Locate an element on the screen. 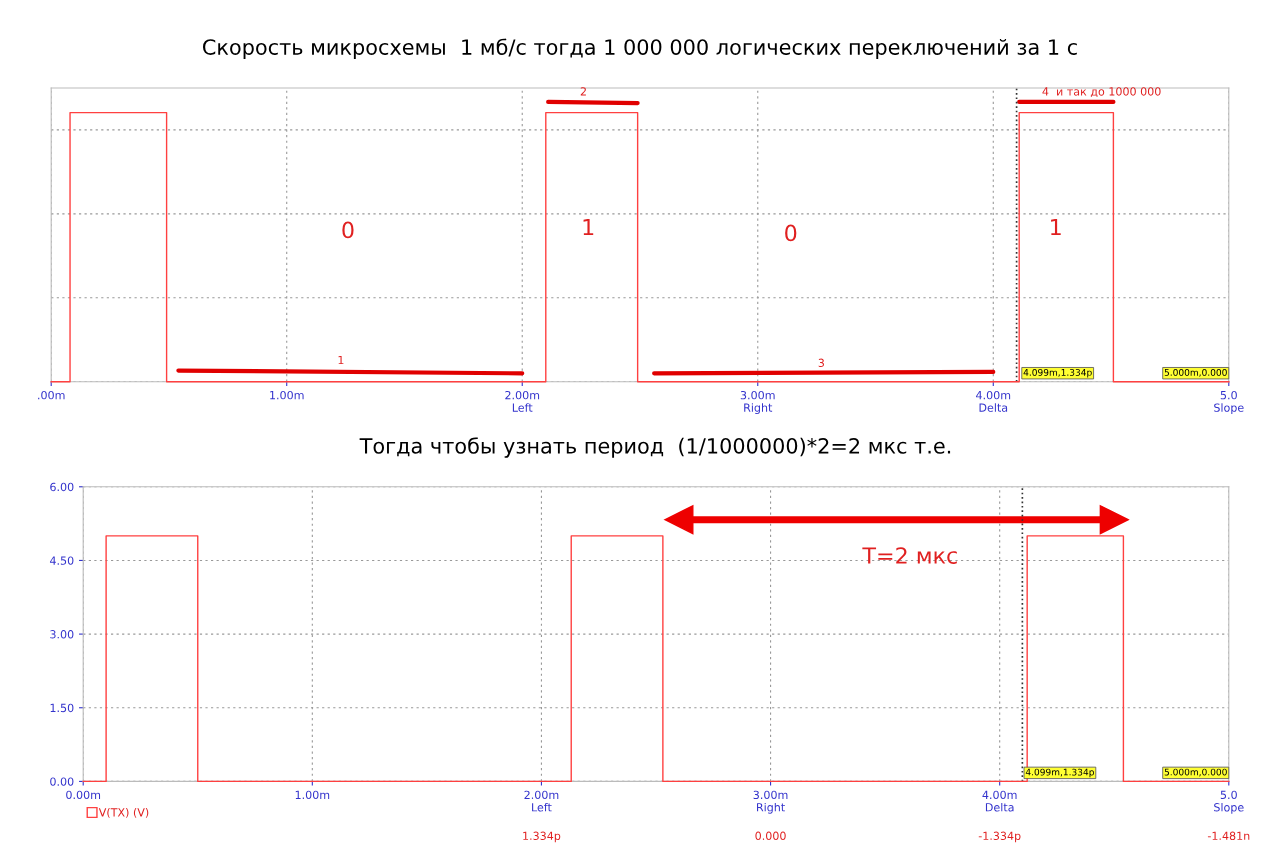  text: 0.000 is located at coordinates (770, 836).